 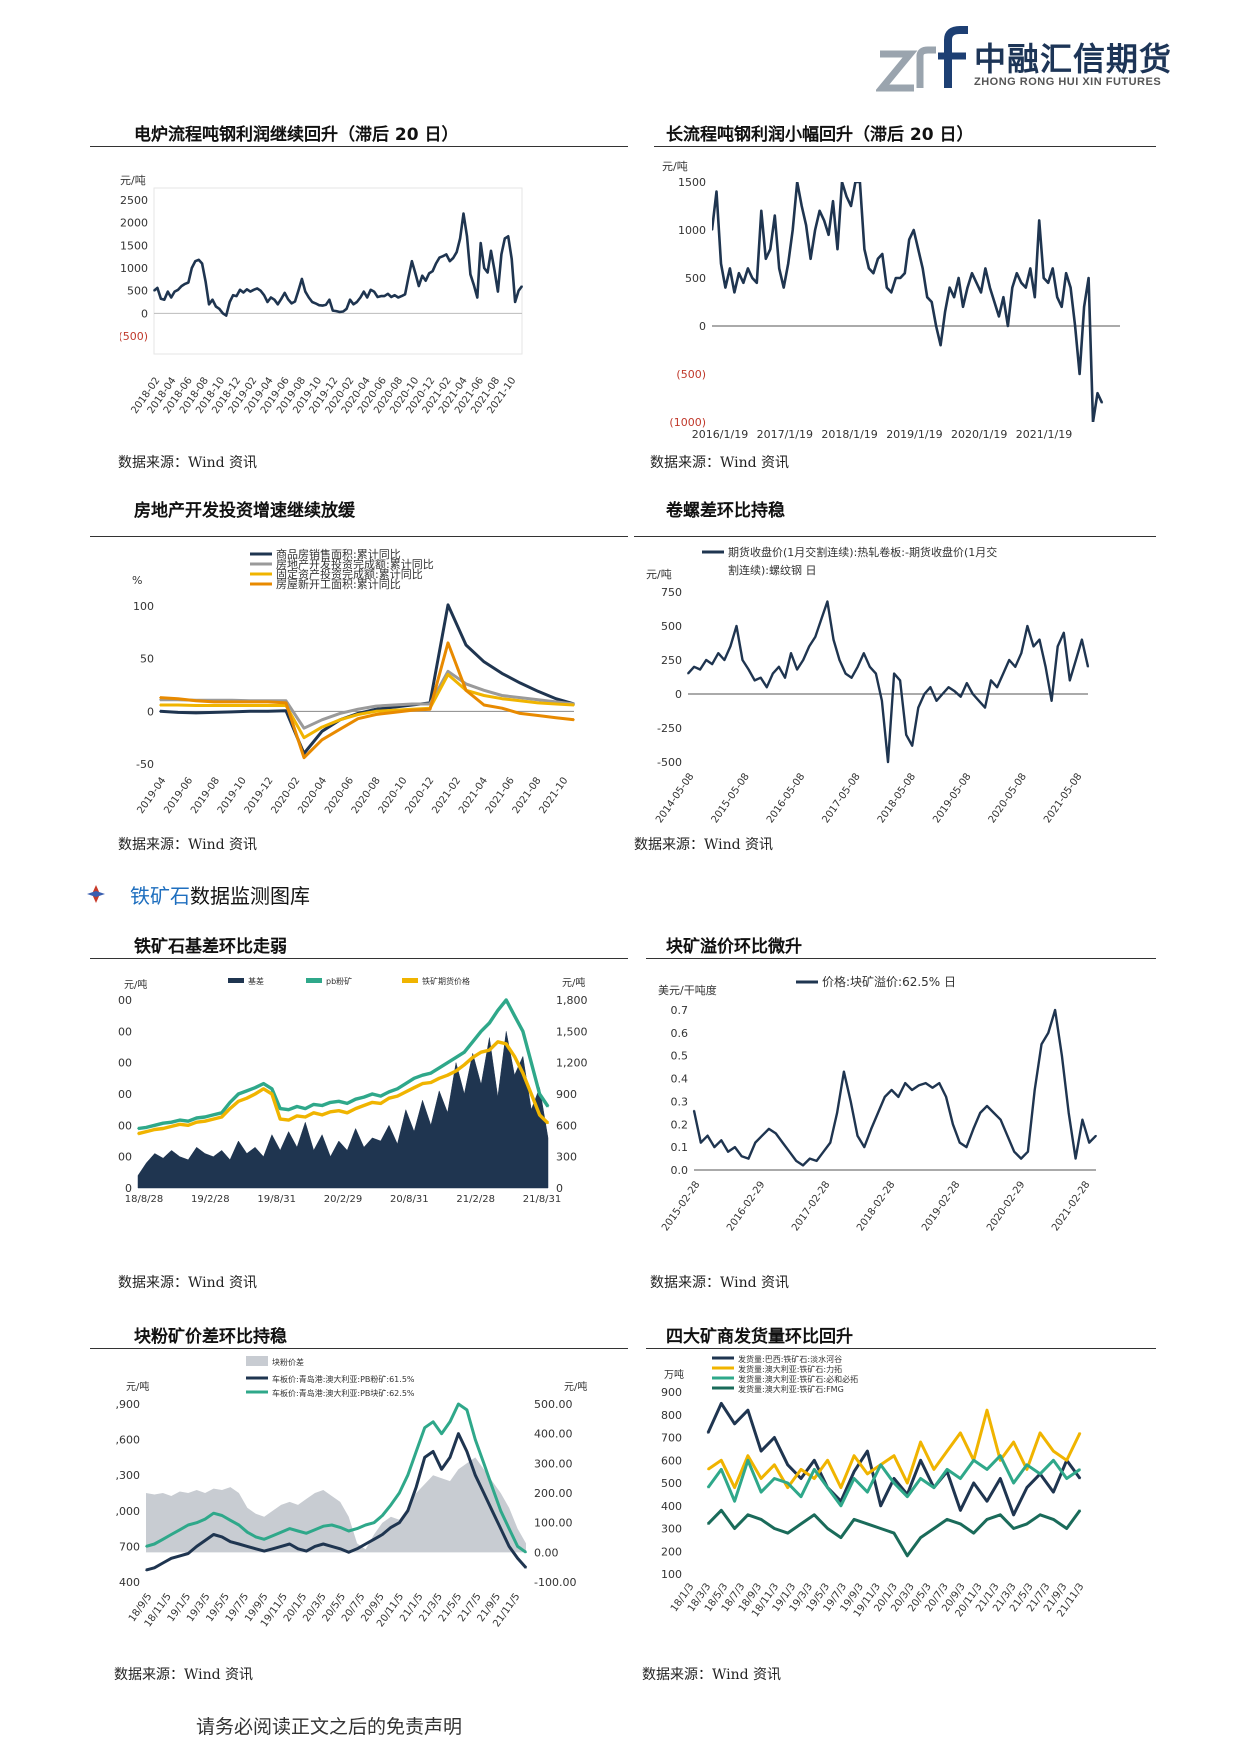 What do you see at coordinates (669, 762) in the screenshot?
I see `y-tick-label: -500` at bounding box center [669, 762].